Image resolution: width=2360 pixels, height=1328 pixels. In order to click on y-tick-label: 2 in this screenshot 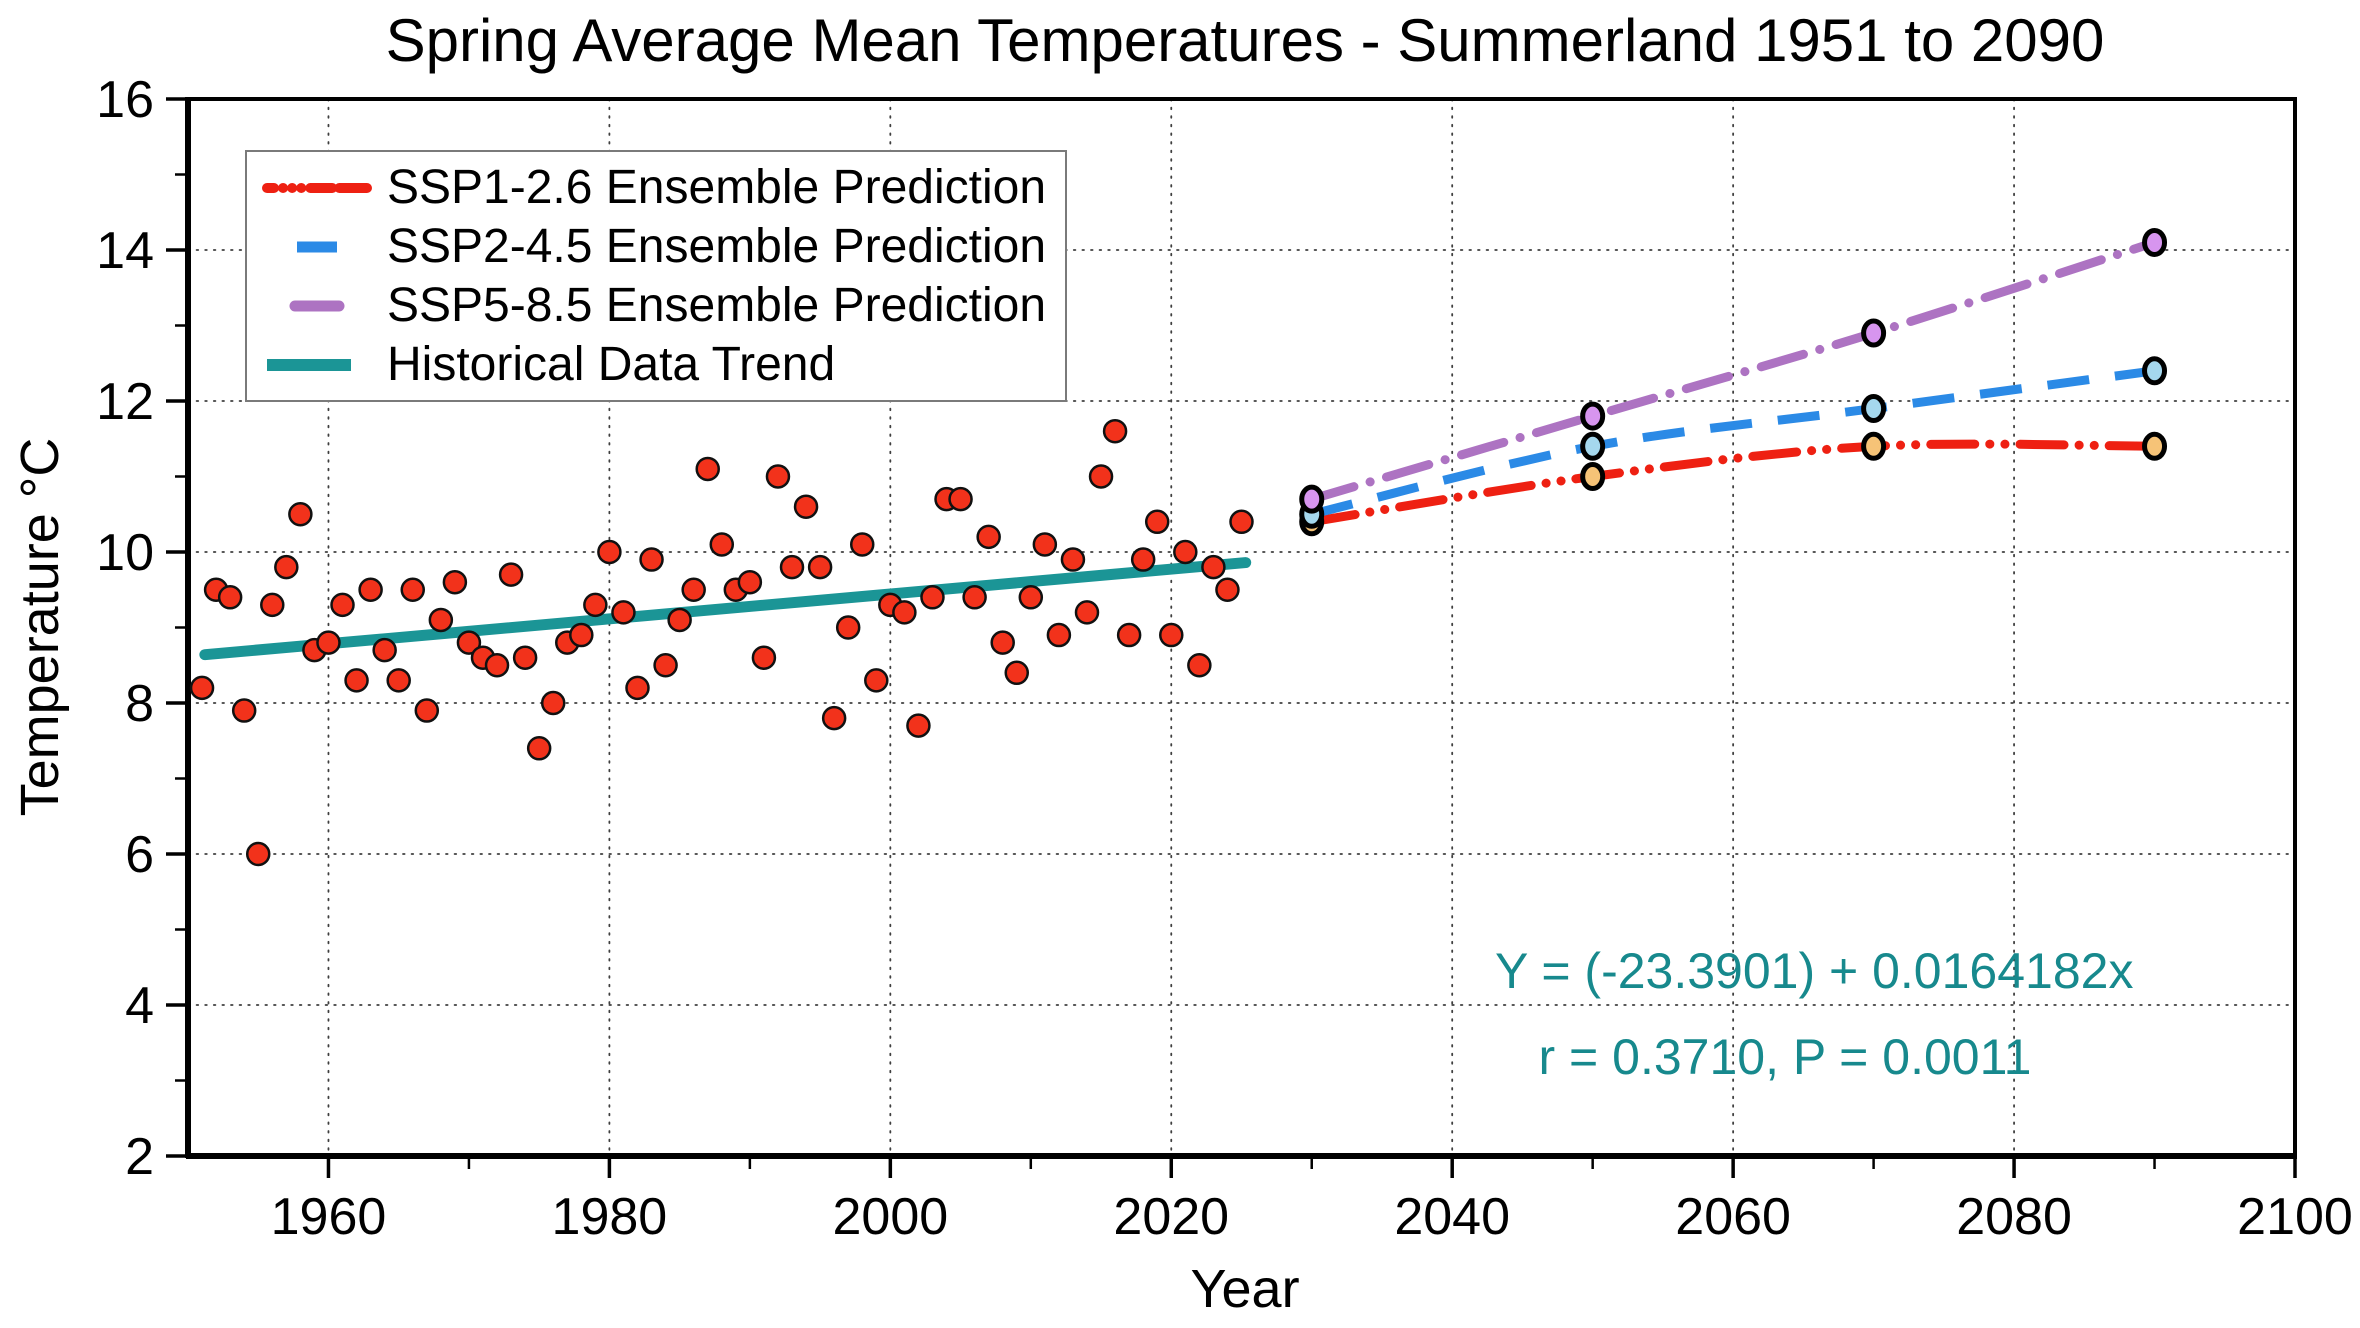, I will do `click(139, 1157)`.